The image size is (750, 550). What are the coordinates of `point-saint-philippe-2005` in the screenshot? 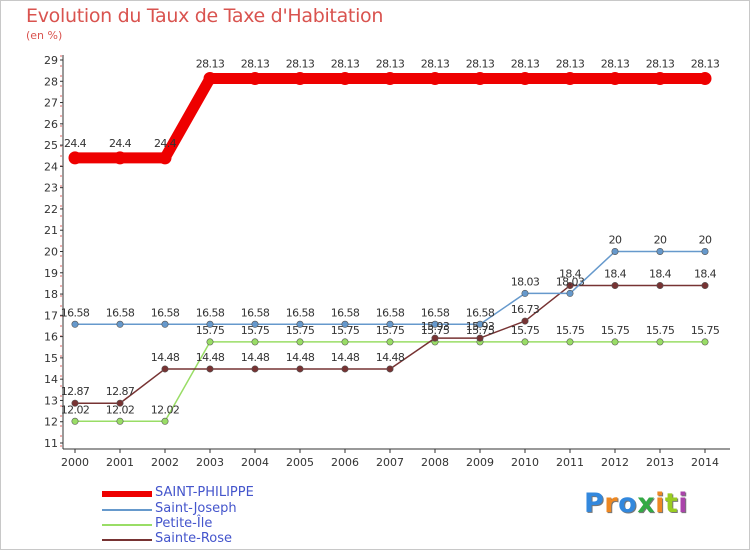 It's located at (300, 79).